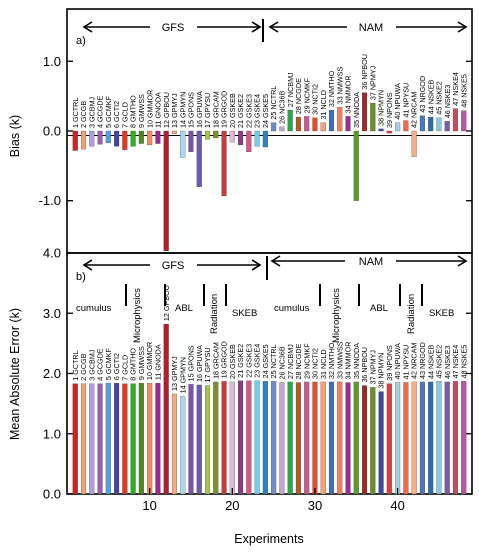  Describe the element at coordinates (207, 364) in the screenshot. I see `panel-b-bar-label: 17 GPYSU` at that location.